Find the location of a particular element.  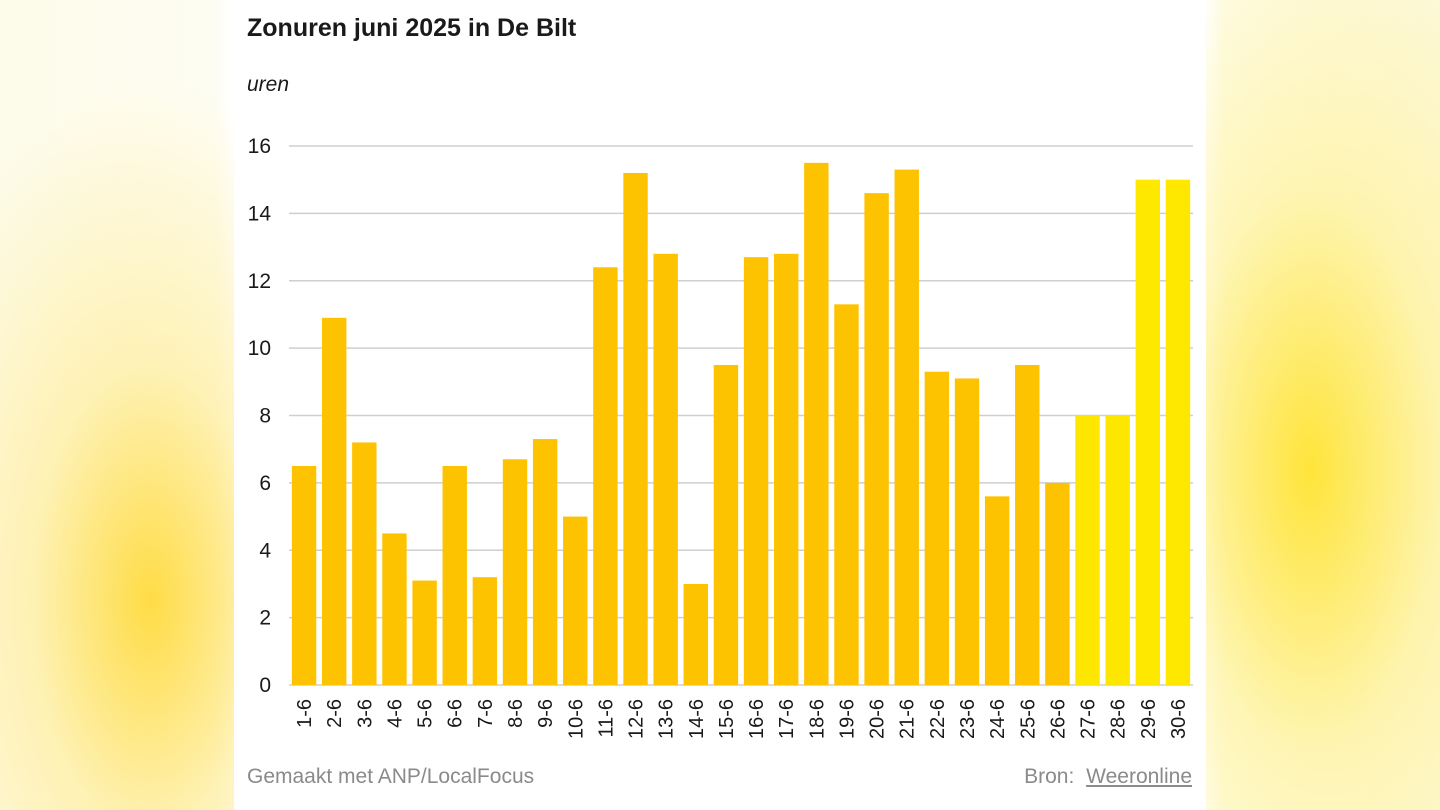

x-tick-label: 15-6 is located at coordinates (727, 719).